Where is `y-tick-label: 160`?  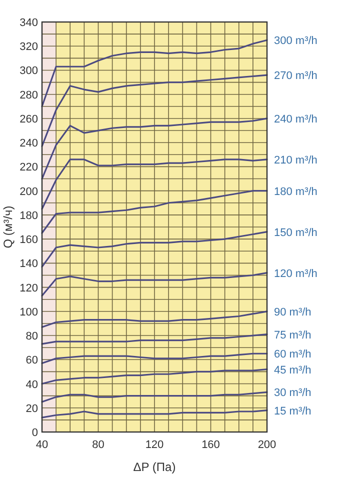 y-tick-label: 160 is located at coordinates (29, 240).